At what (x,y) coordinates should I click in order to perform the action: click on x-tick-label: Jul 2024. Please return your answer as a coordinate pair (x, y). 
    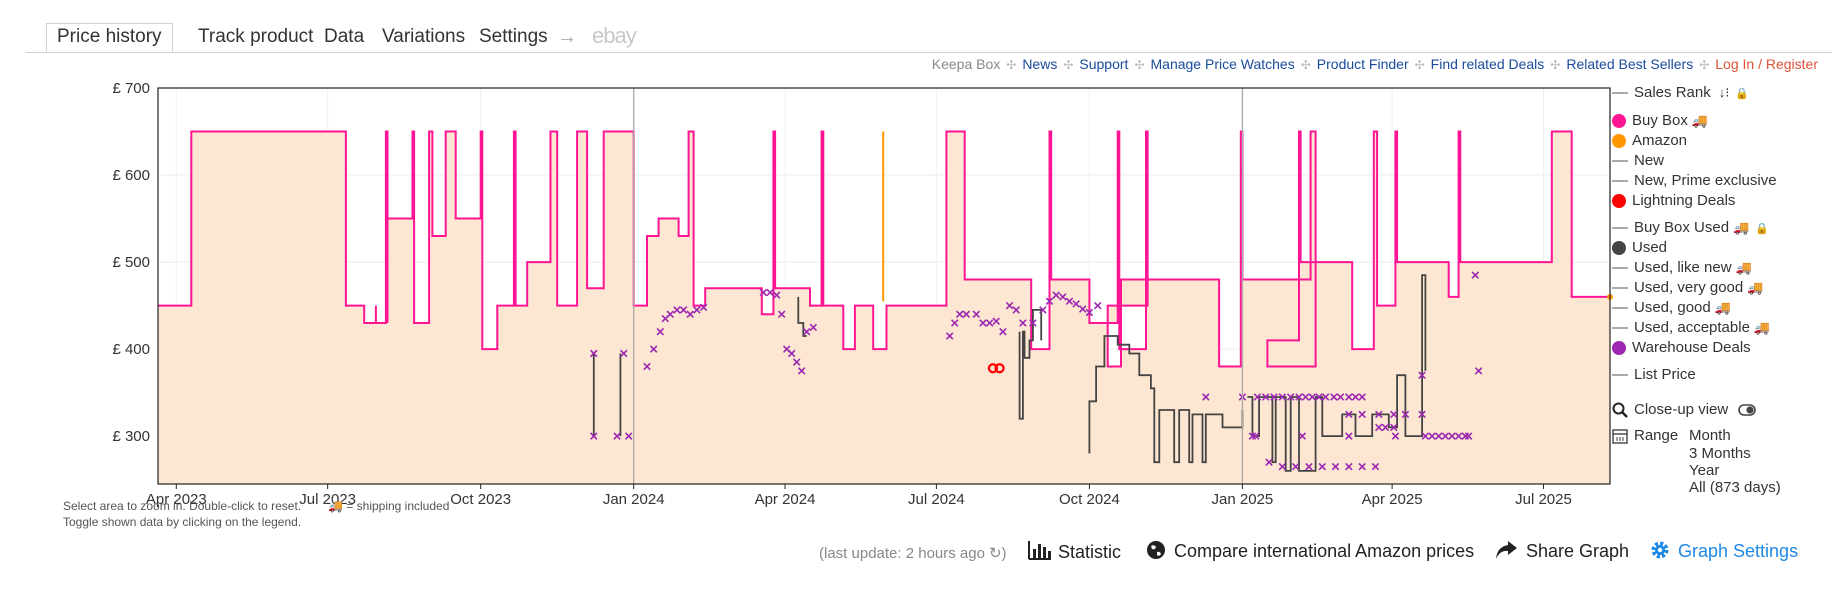
    Looking at the image, I should click on (936, 499).